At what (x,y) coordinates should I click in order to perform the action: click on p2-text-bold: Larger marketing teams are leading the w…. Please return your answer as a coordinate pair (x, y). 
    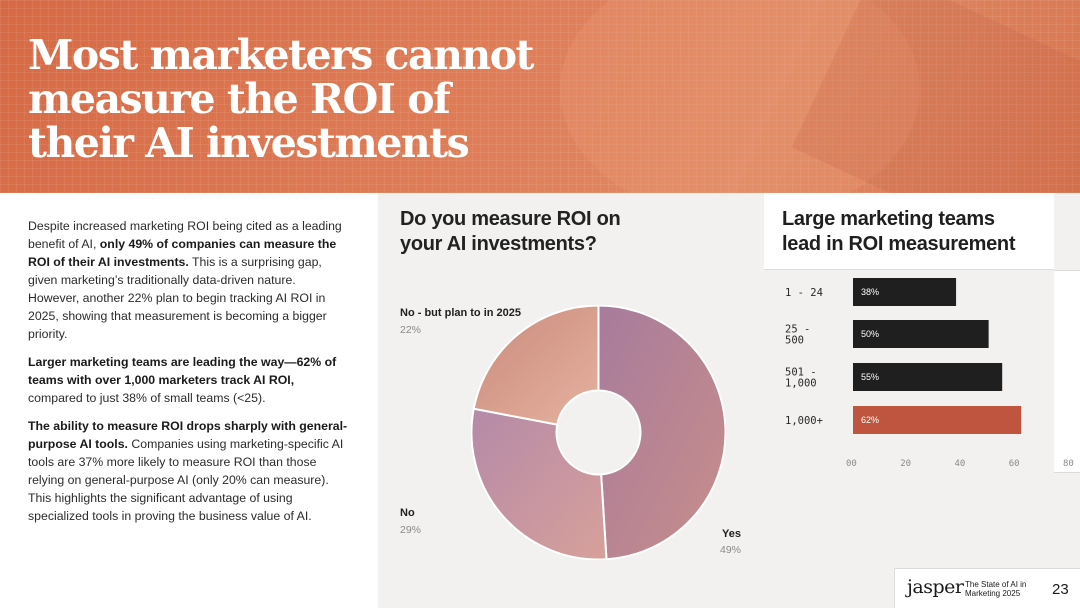
    Looking at the image, I should click on (182, 371).